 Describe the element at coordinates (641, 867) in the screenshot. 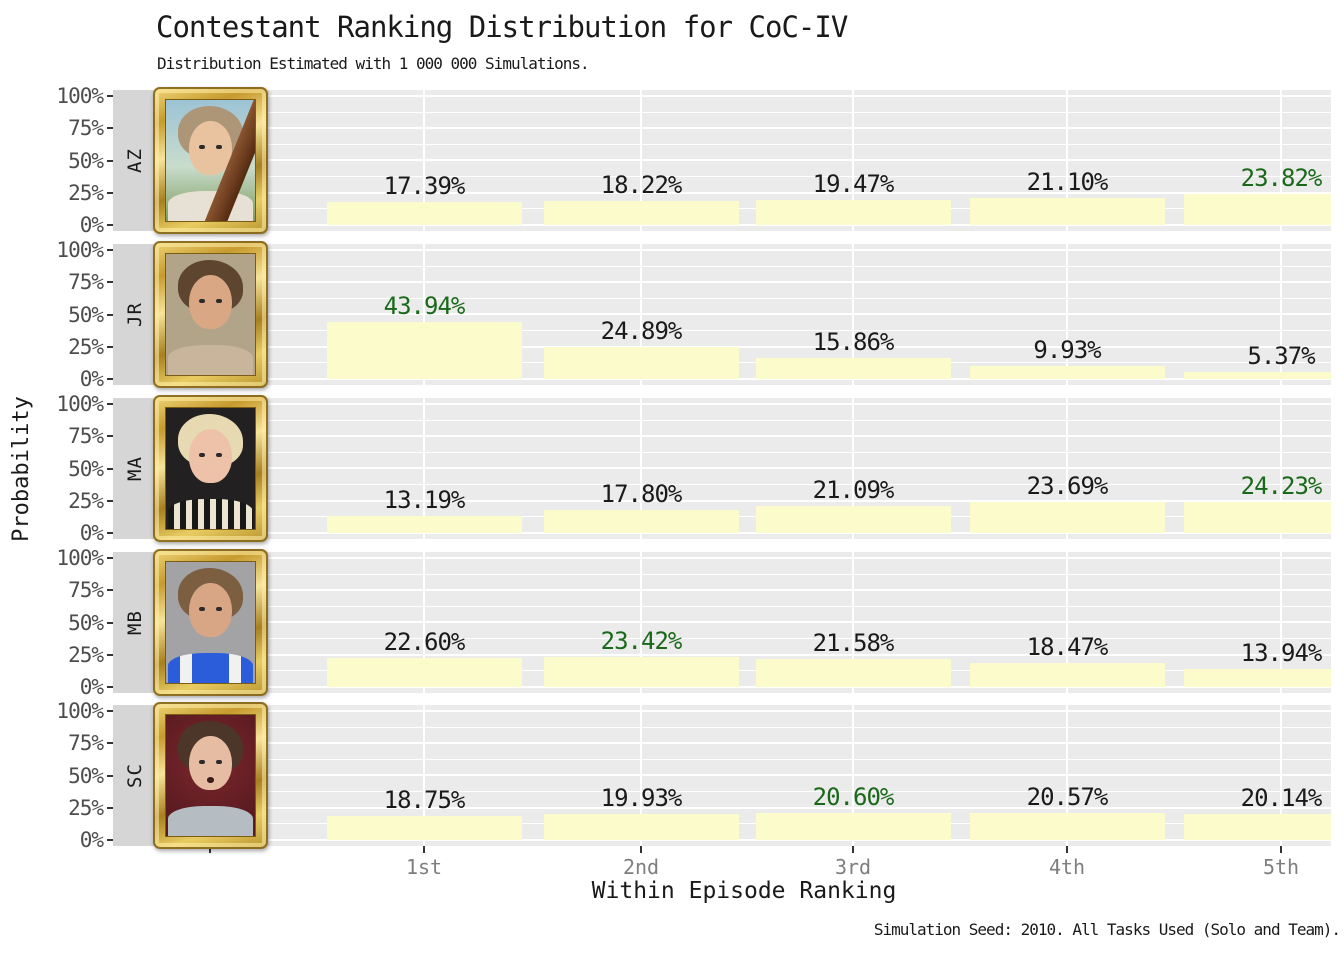

I see `x-tick-label: 2nd` at that location.